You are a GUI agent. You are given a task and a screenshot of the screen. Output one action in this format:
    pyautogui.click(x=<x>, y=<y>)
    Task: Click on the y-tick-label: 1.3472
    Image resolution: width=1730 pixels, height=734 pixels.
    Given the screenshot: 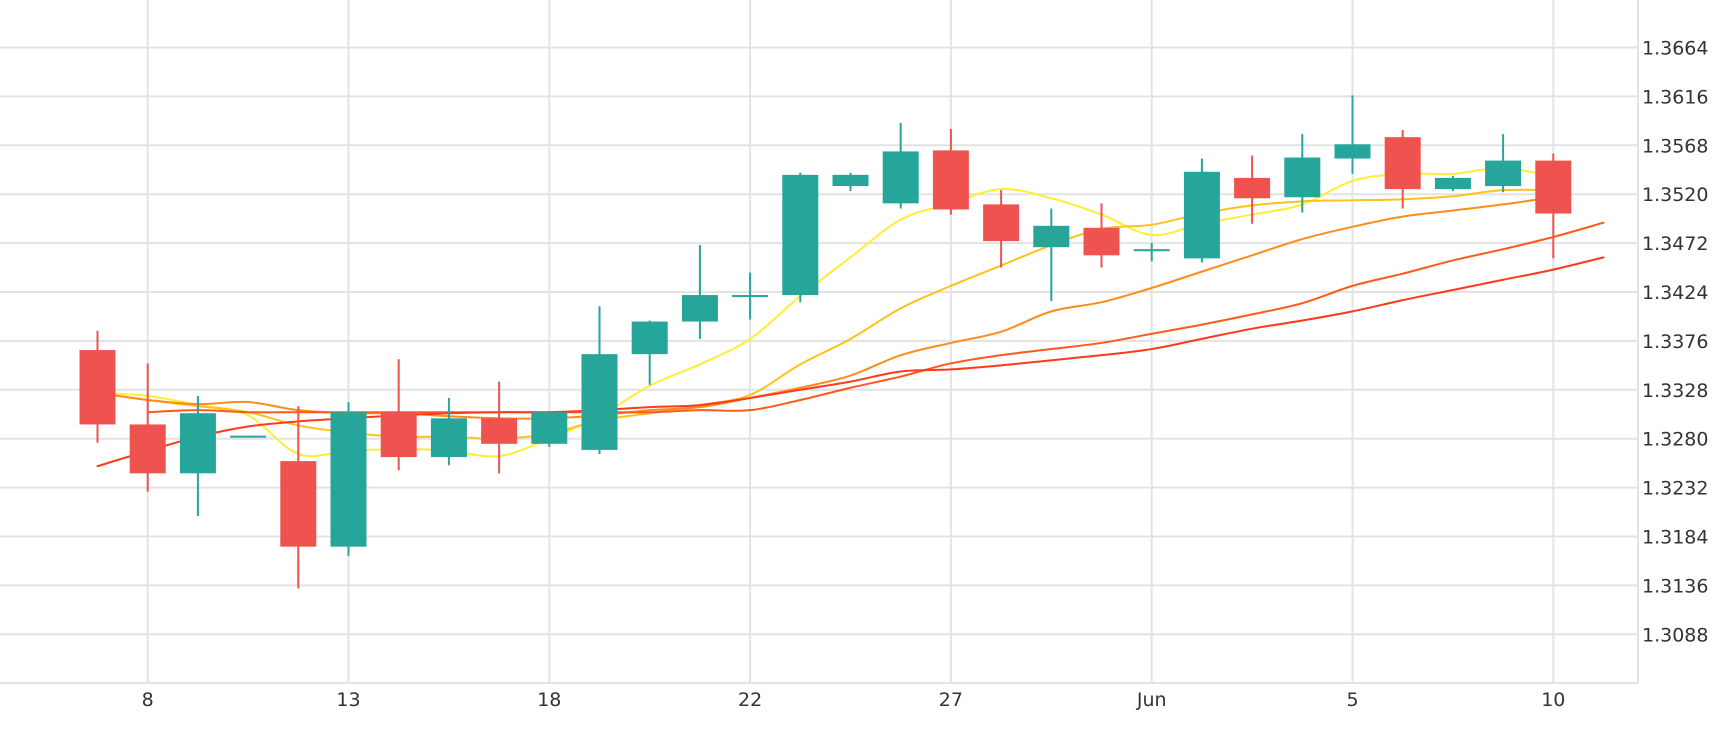 What is the action you would take?
    pyautogui.click(x=1675, y=244)
    